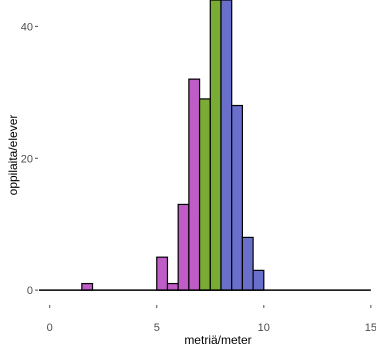  I want to click on x-axis: 0 5 10 15, so click(211, 319).